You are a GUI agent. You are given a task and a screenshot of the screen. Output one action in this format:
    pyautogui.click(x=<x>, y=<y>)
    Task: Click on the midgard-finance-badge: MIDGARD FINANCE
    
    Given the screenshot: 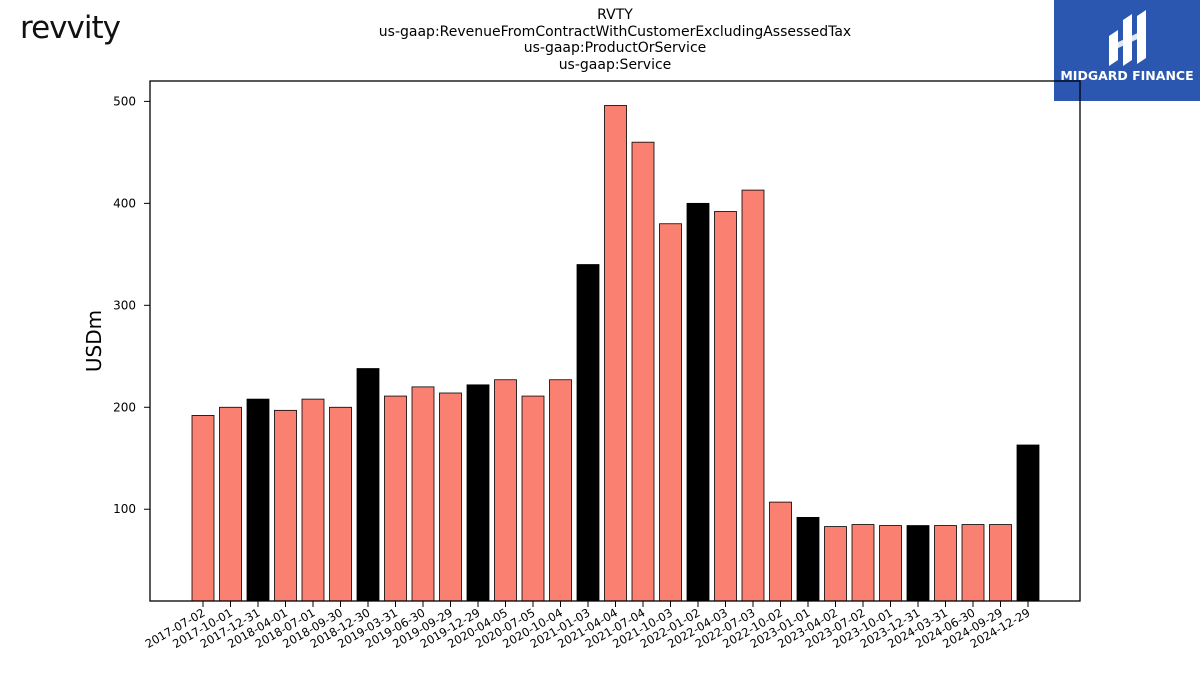 What is the action you would take?
    pyautogui.click(x=1127, y=50)
    